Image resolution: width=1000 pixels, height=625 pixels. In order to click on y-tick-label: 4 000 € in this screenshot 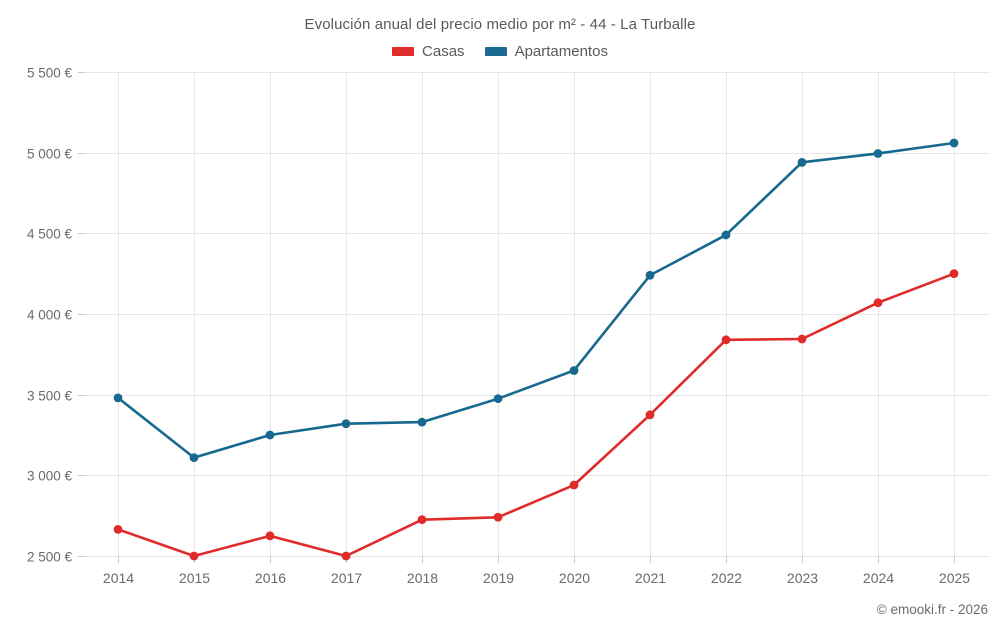, I will do `click(50, 315)`.